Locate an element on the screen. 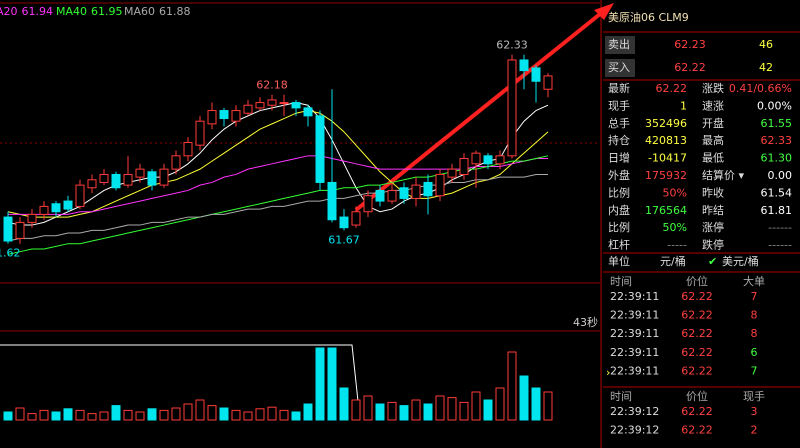 This screenshot has height=448, width=800. quote-label: 最新 is located at coordinates (619, 88).